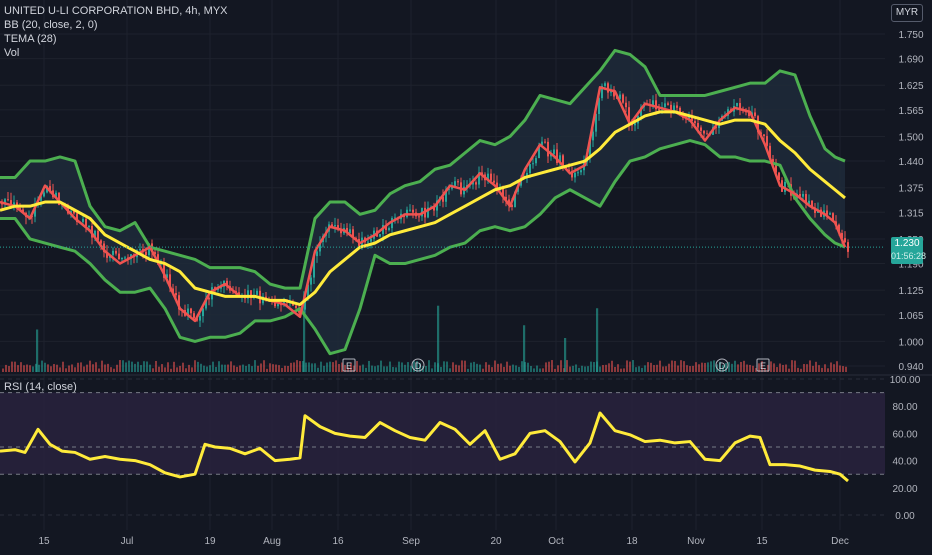 This screenshot has width=932, height=555. What do you see at coordinates (116, 11) in the screenshot?
I see `symbol-title: UNITED U-LI CORPORATION BHD, 4h, MYX` at bounding box center [116, 11].